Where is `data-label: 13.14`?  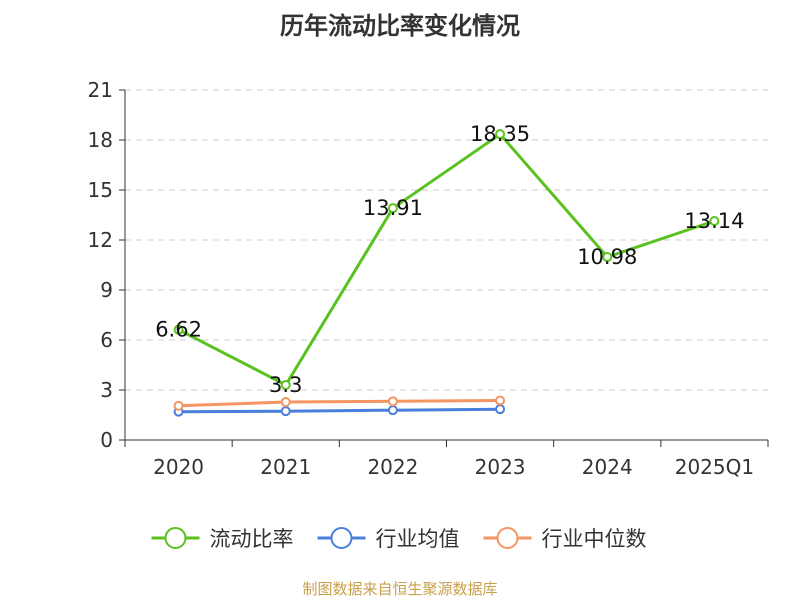 data-label: 13.14 is located at coordinates (714, 221).